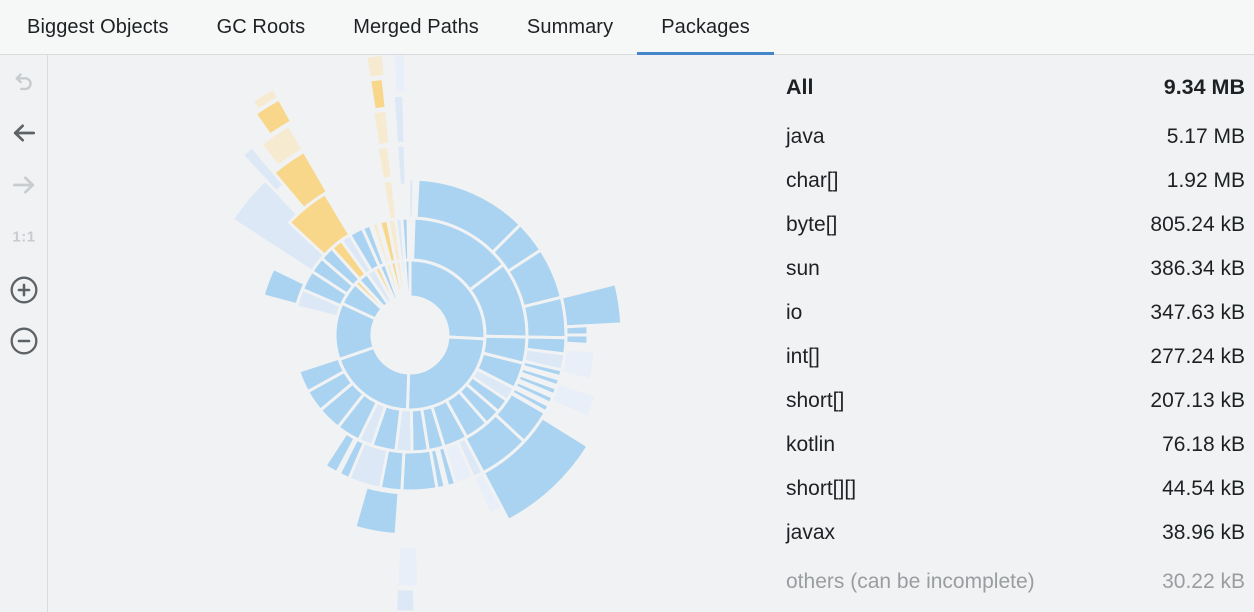 The image size is (1254, 612). I want to click on zoom-in-icon, so click(24, 290).